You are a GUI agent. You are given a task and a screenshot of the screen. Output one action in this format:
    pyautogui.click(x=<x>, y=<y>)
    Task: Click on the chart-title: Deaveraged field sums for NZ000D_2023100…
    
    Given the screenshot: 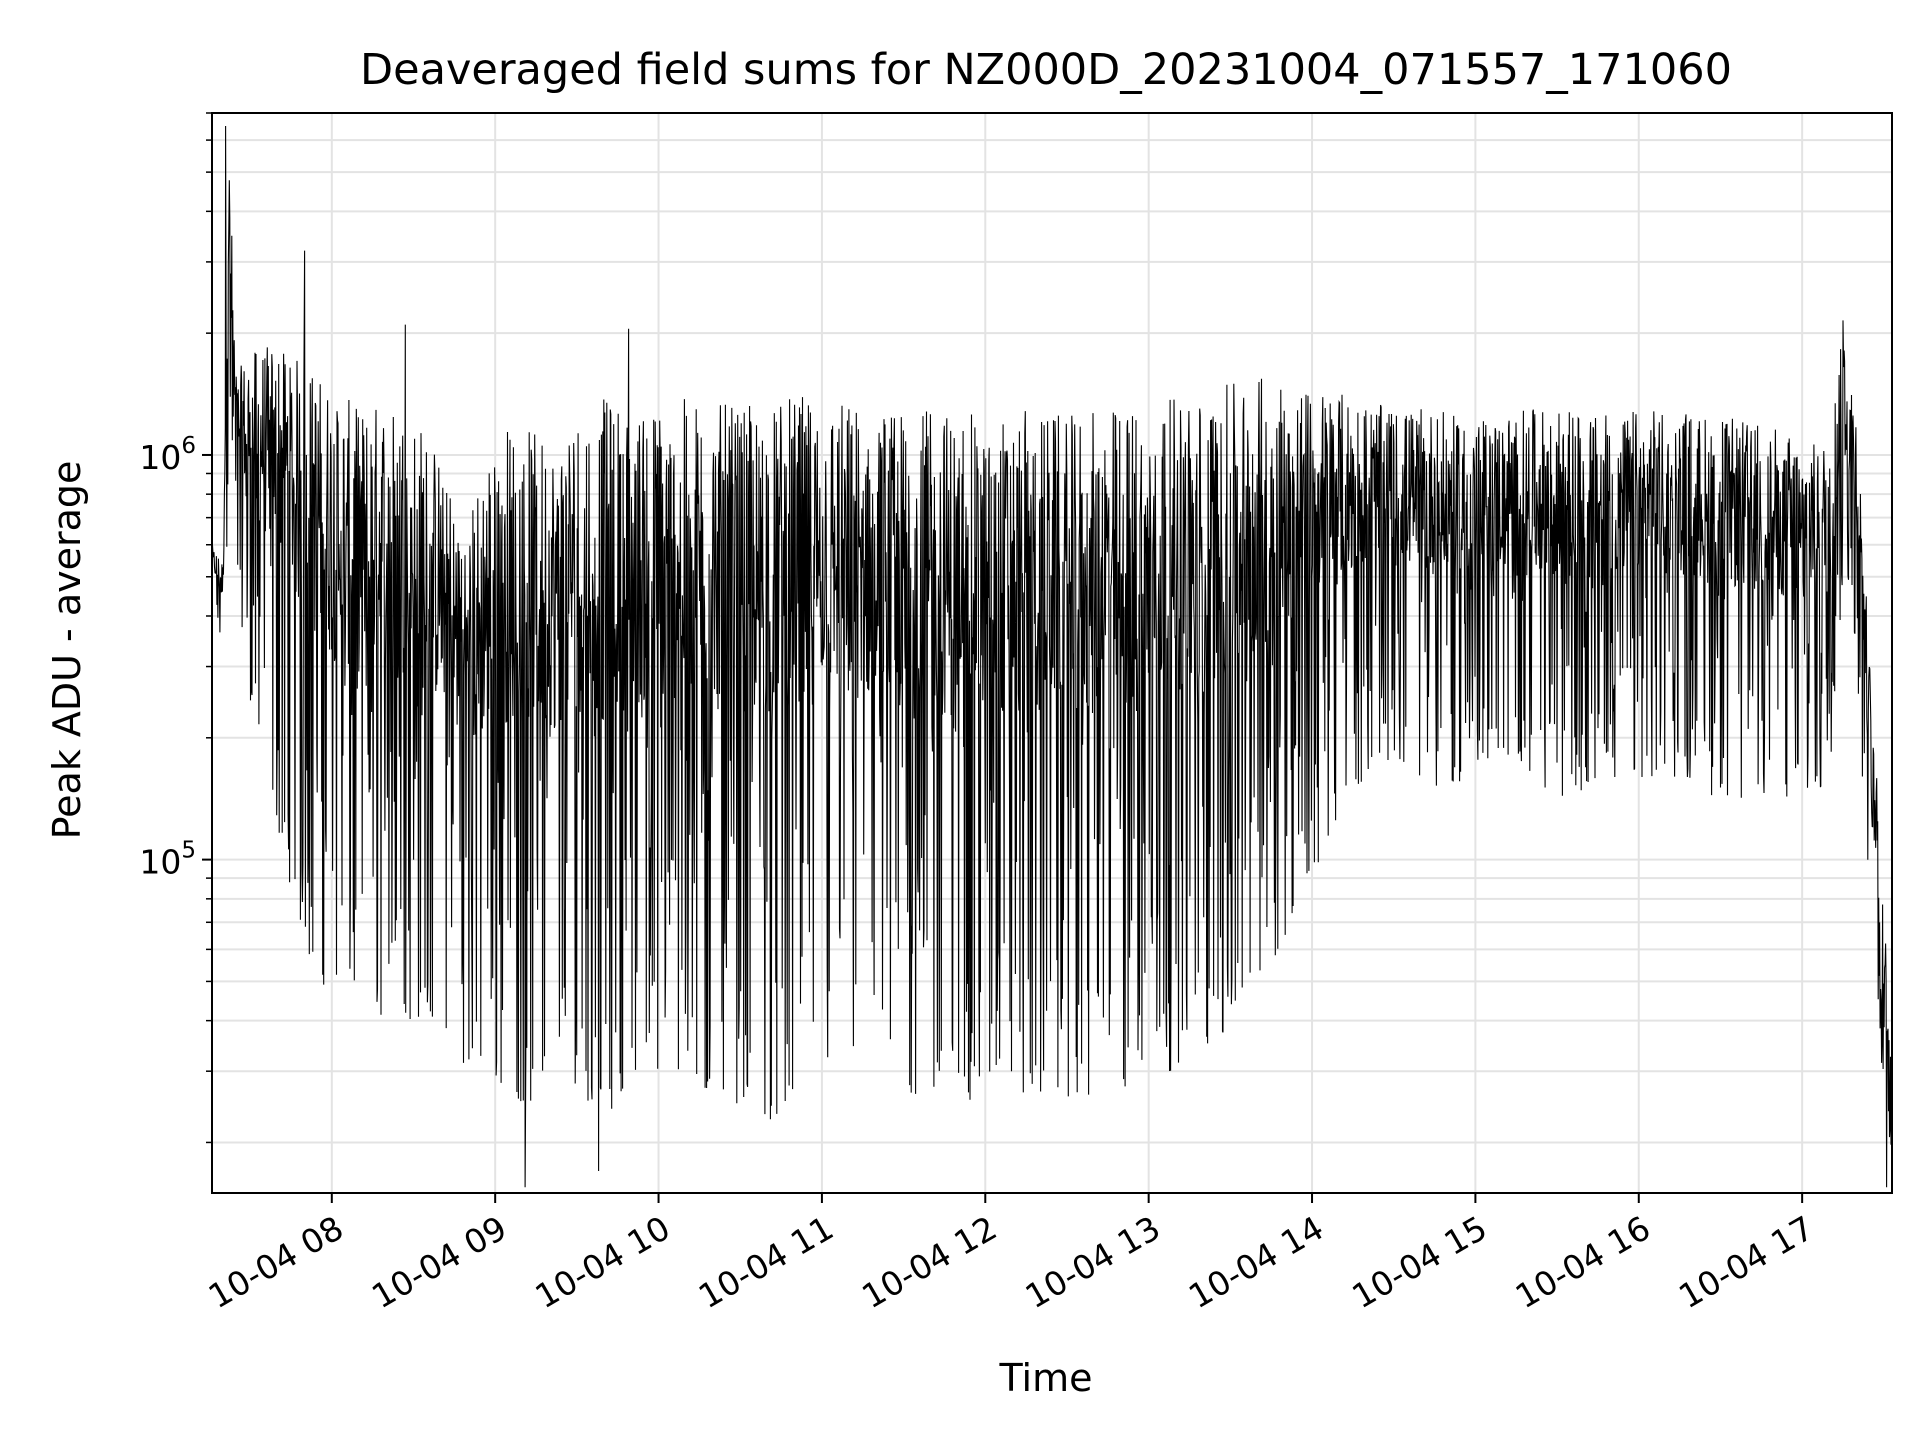 What is the action you would take?
    pyautogui.click(x=1046, y=70)
    